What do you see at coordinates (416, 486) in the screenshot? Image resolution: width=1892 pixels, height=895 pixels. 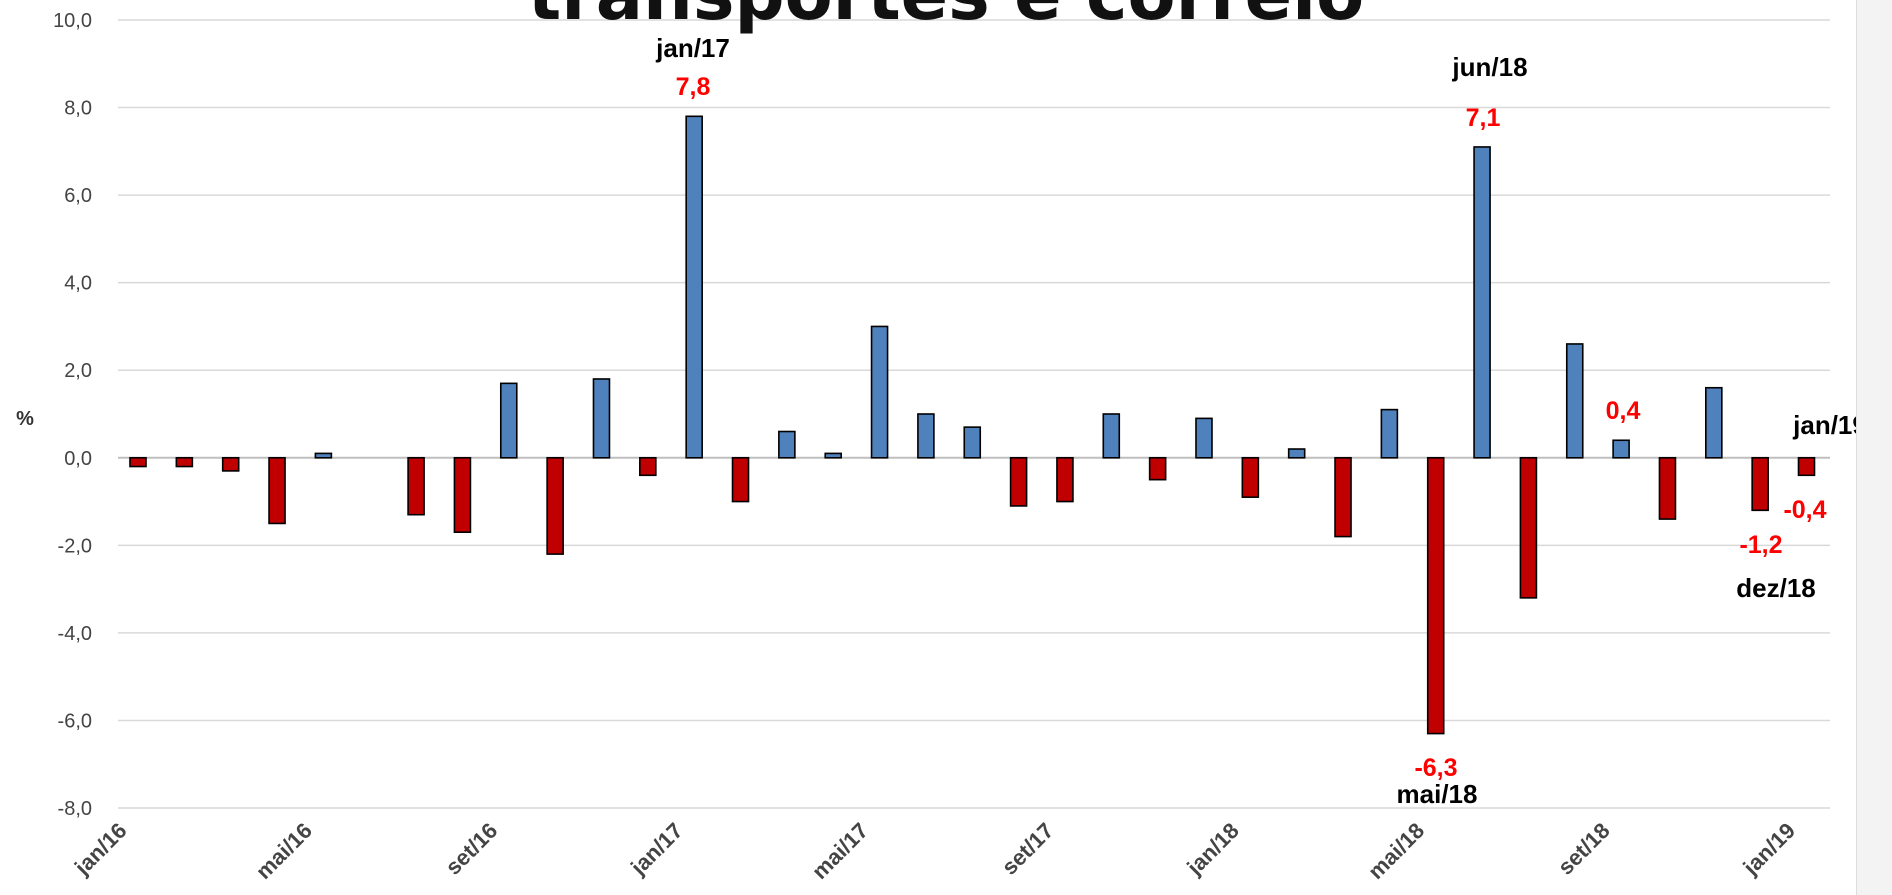 I see `bar-jul/16` at bounding box center [416, 486].